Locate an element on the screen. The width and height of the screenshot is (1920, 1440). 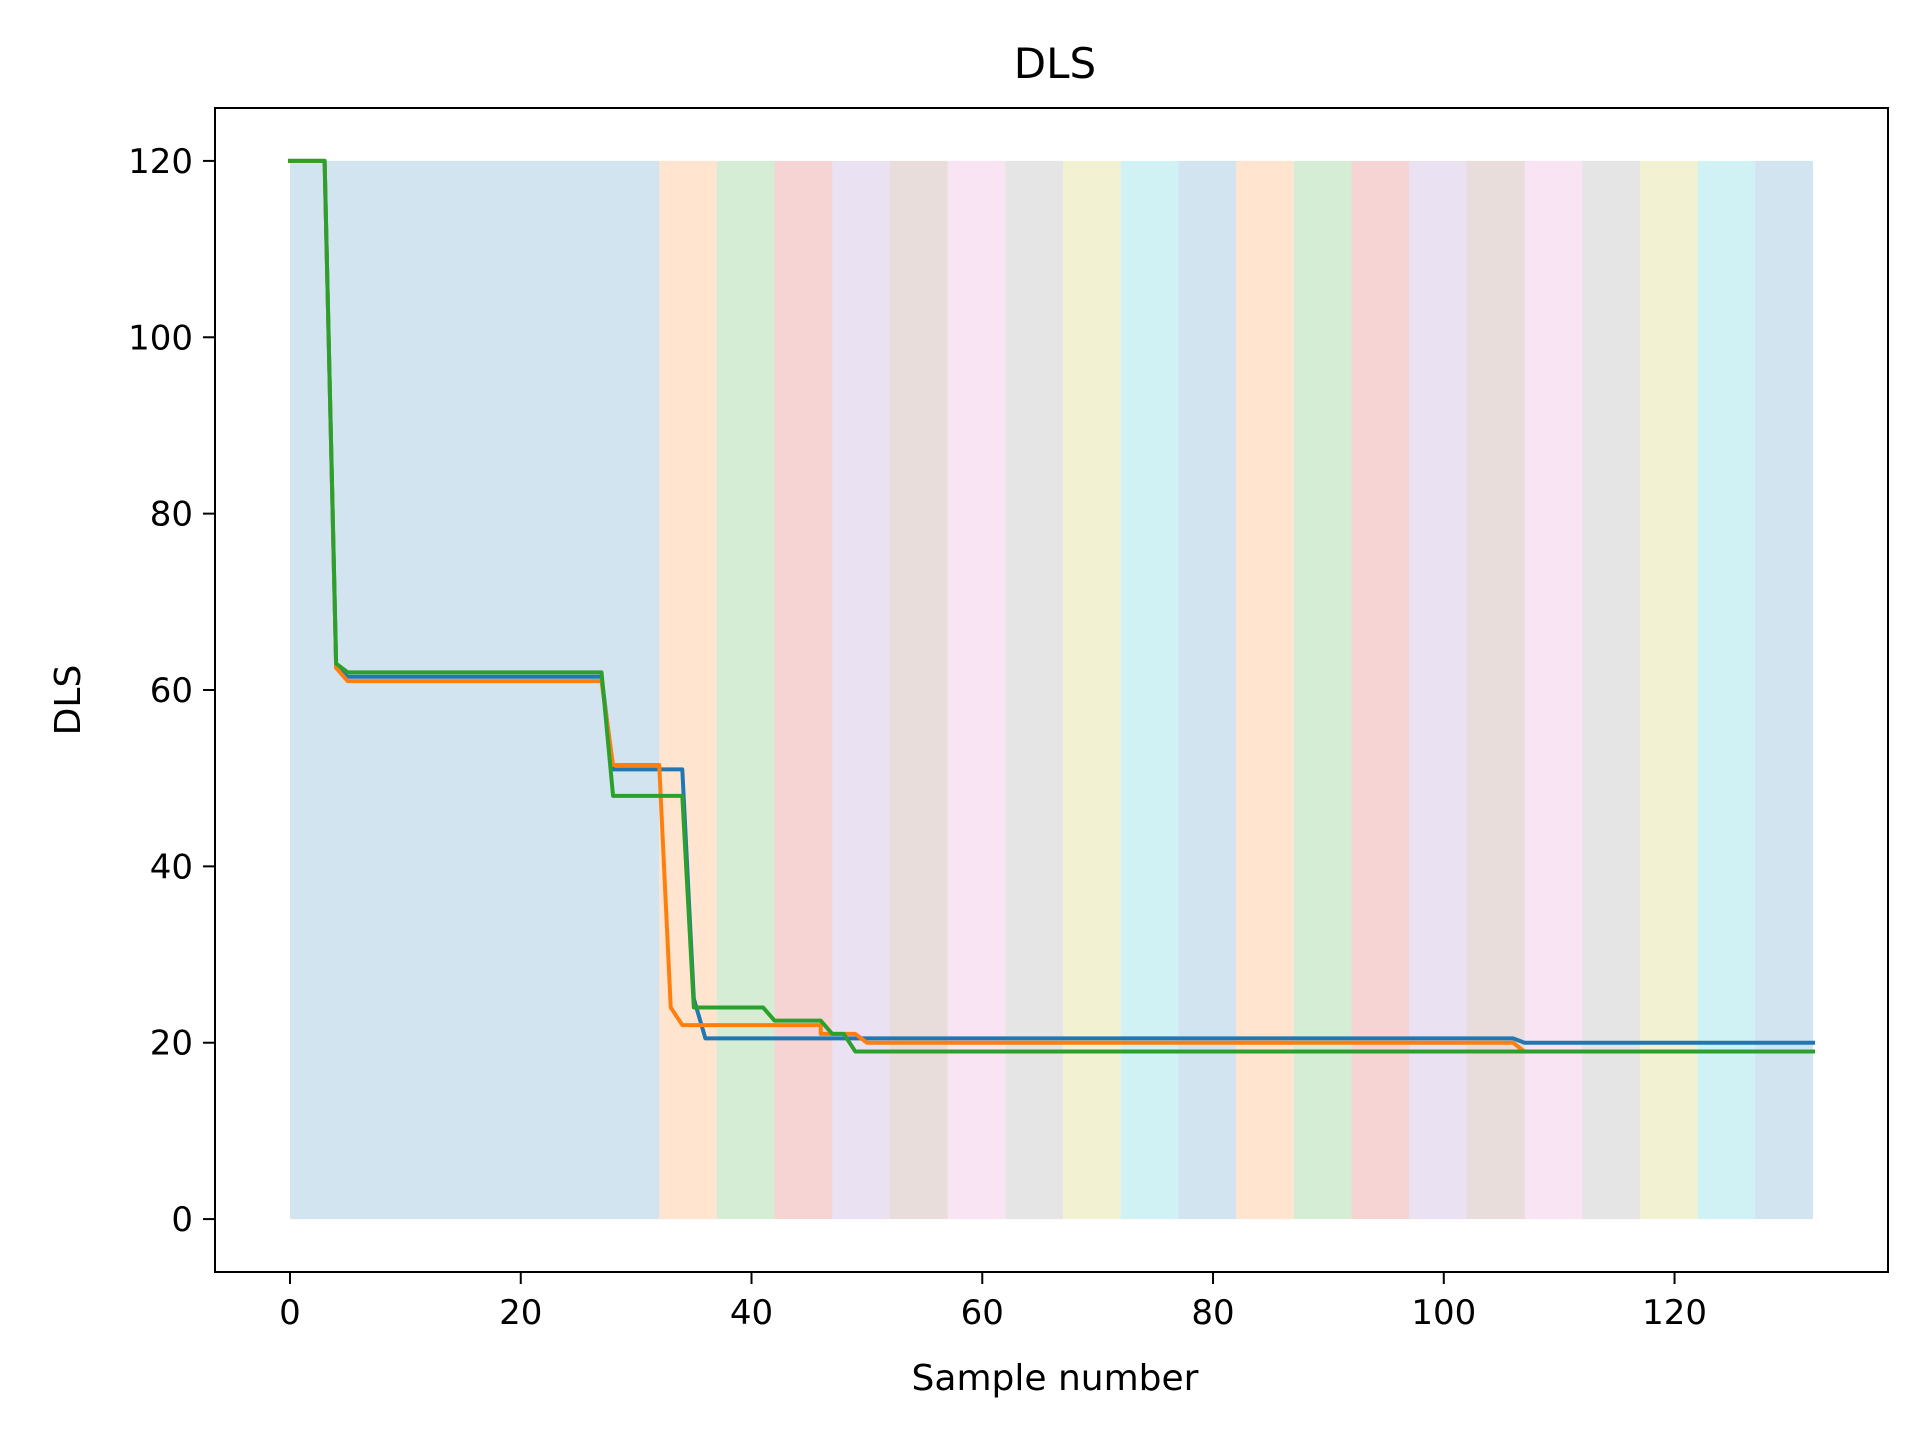
y-tick-label: 40 is located at coordinates (171, 867).